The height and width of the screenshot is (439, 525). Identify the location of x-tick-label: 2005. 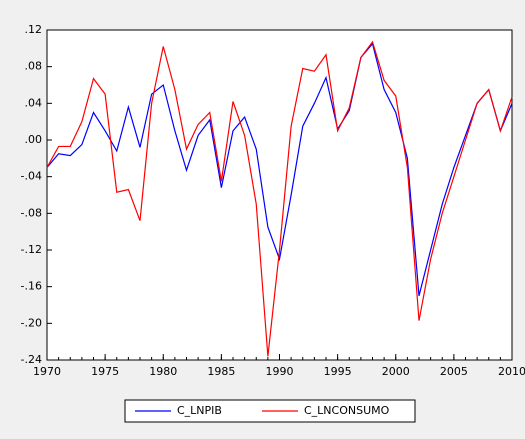
(454, 371).